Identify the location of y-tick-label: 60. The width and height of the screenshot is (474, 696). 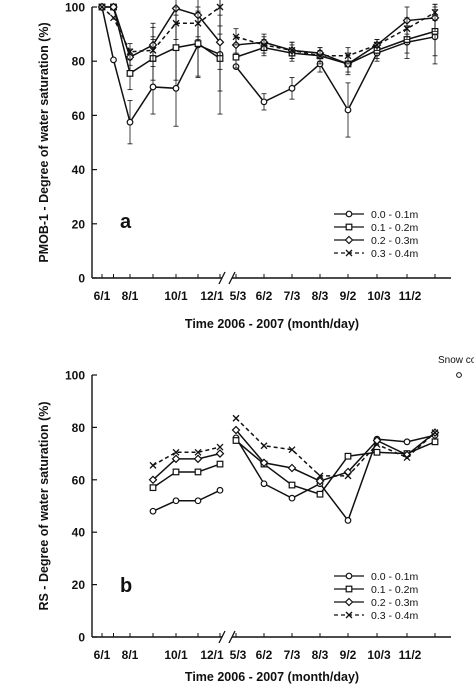
(79, 116).